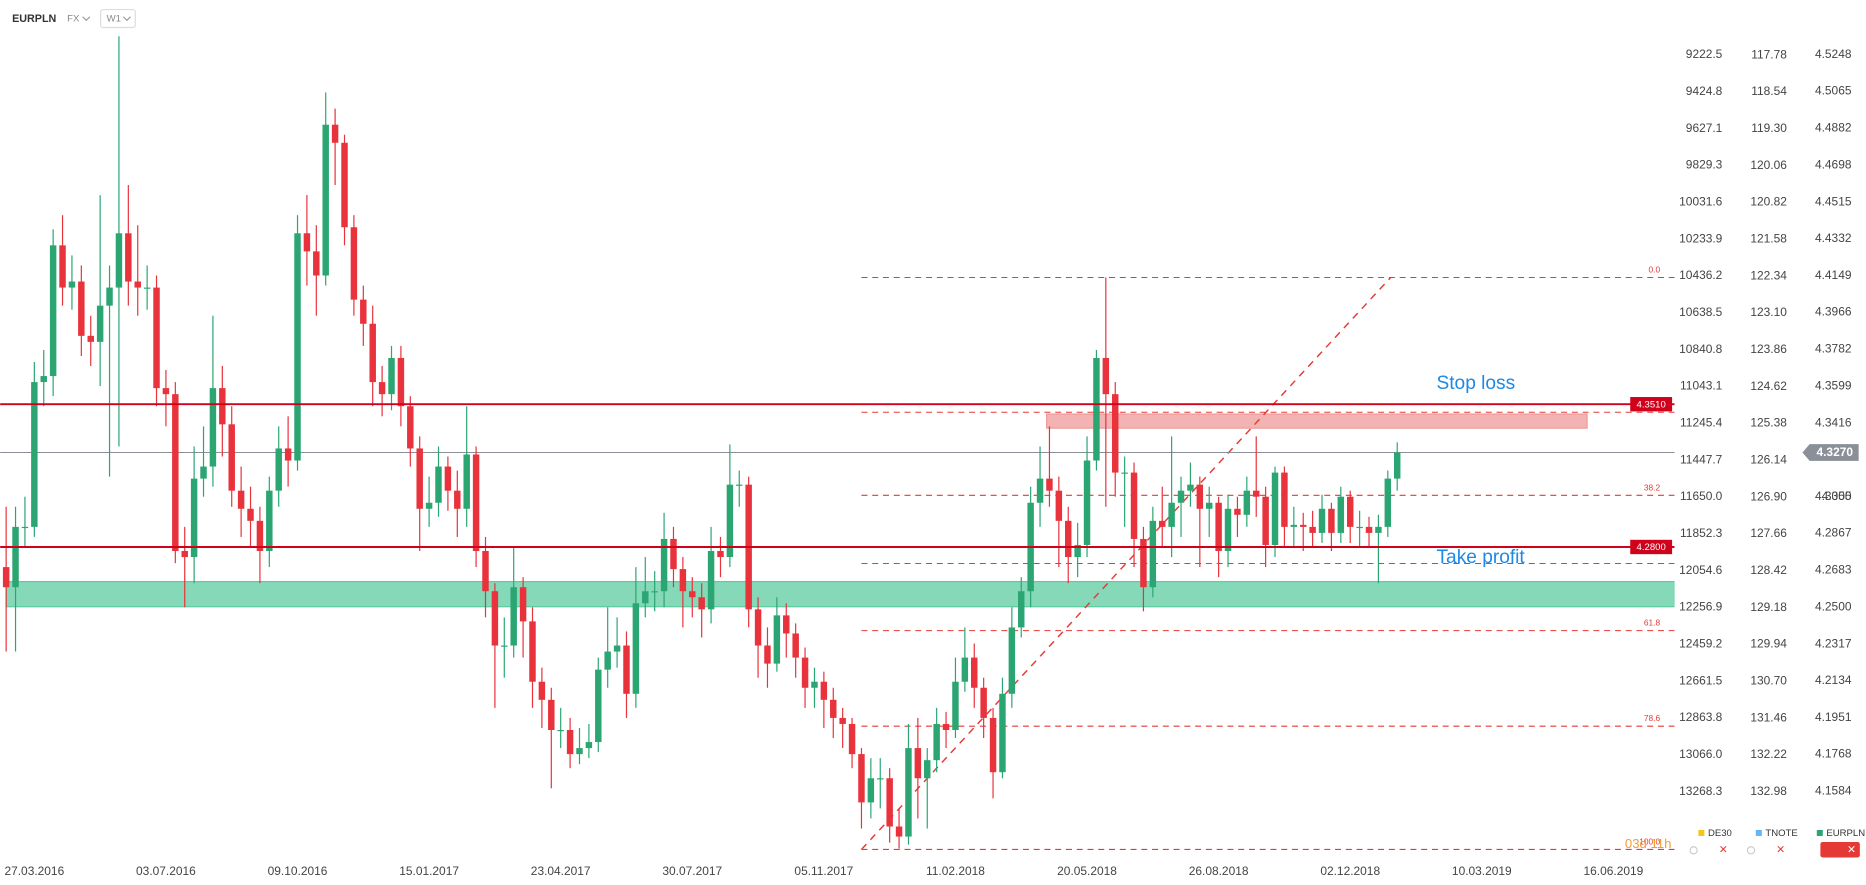  I want to click on interval-box, so click(118, 18).